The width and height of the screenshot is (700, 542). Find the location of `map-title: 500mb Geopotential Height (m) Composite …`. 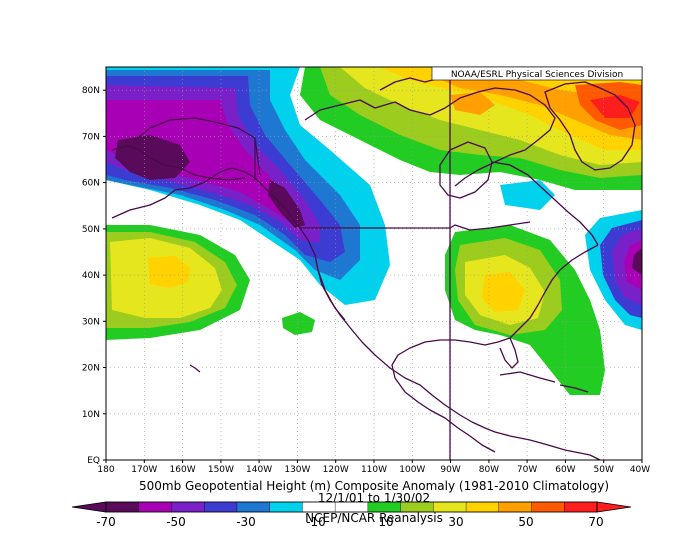

map-title: 500mb Geopotential Height (m) Composite … is located at coordinates (374, 486).